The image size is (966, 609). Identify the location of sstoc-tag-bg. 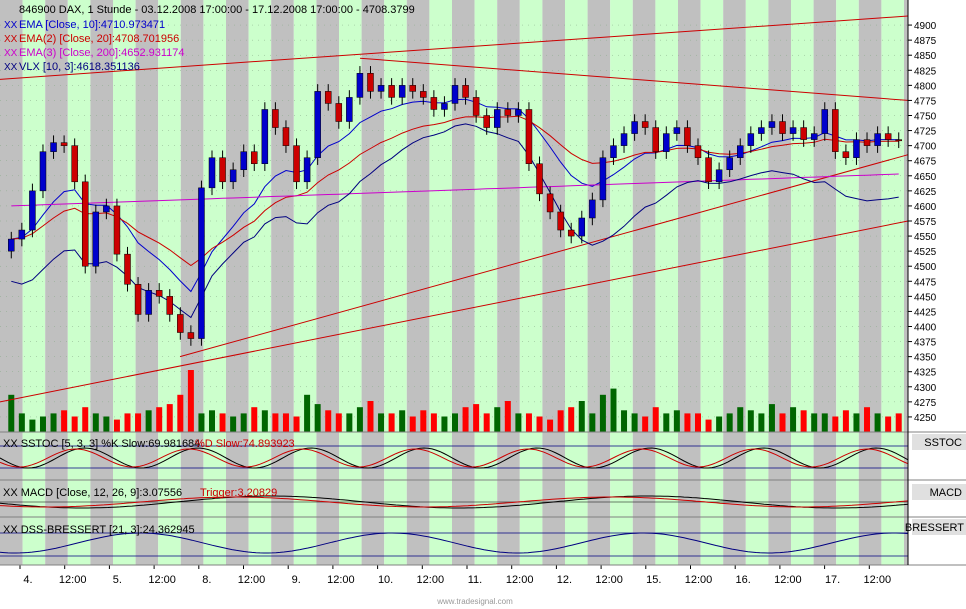
(939, 442).